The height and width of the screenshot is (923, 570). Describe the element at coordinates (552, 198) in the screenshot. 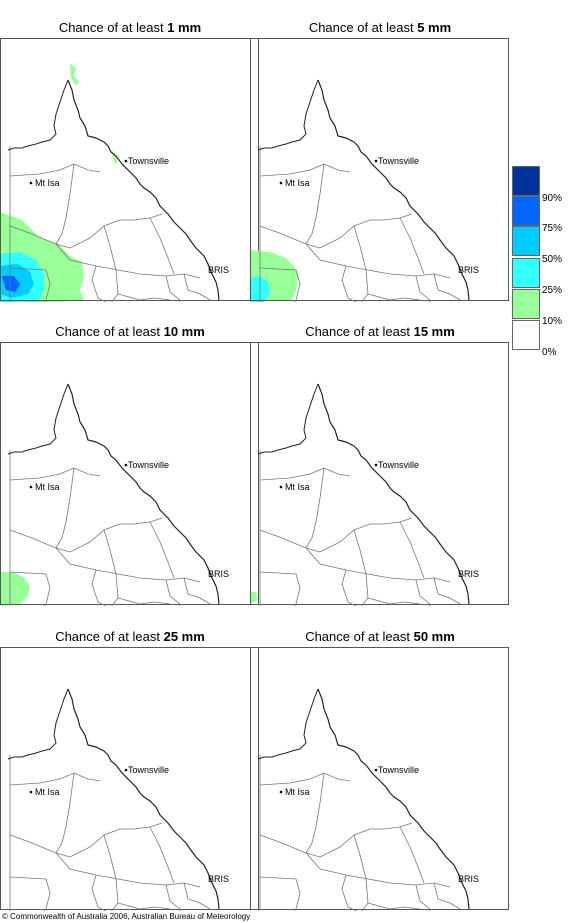

I see `legend-label: 90%` at that location.